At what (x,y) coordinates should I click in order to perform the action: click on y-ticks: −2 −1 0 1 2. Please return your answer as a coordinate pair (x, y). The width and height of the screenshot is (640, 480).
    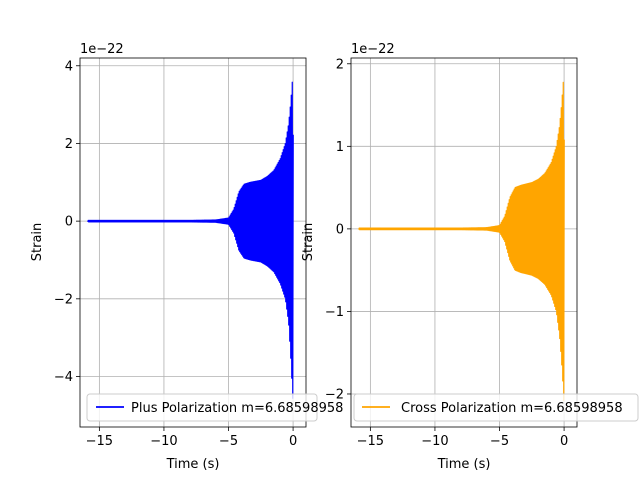
    Looking at the image, I should click on (338, 229).